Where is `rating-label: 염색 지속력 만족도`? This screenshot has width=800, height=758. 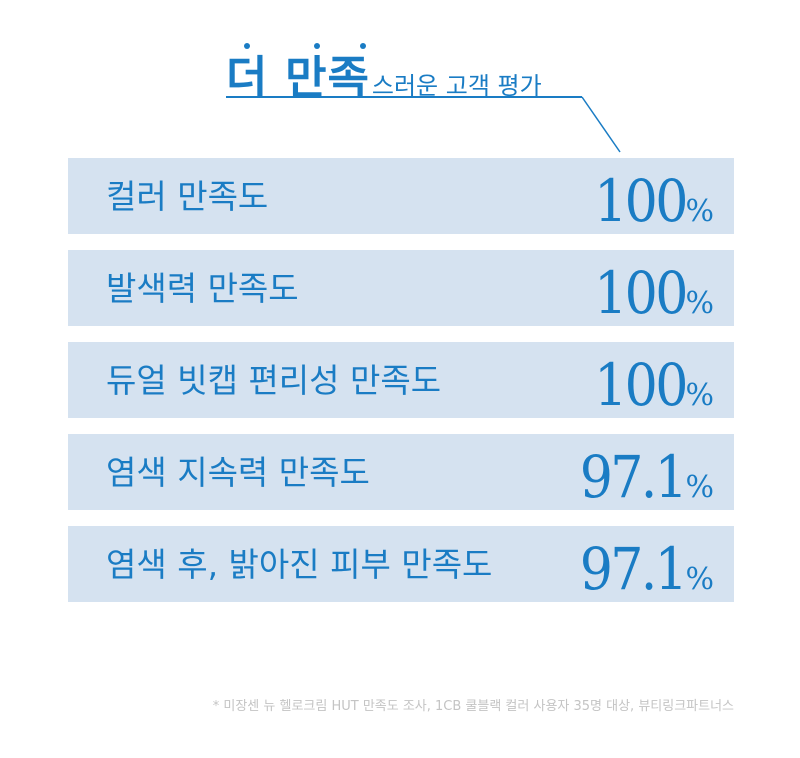 rating-label: 염색 지속력 만족도 is located at coordinates (238, 472).